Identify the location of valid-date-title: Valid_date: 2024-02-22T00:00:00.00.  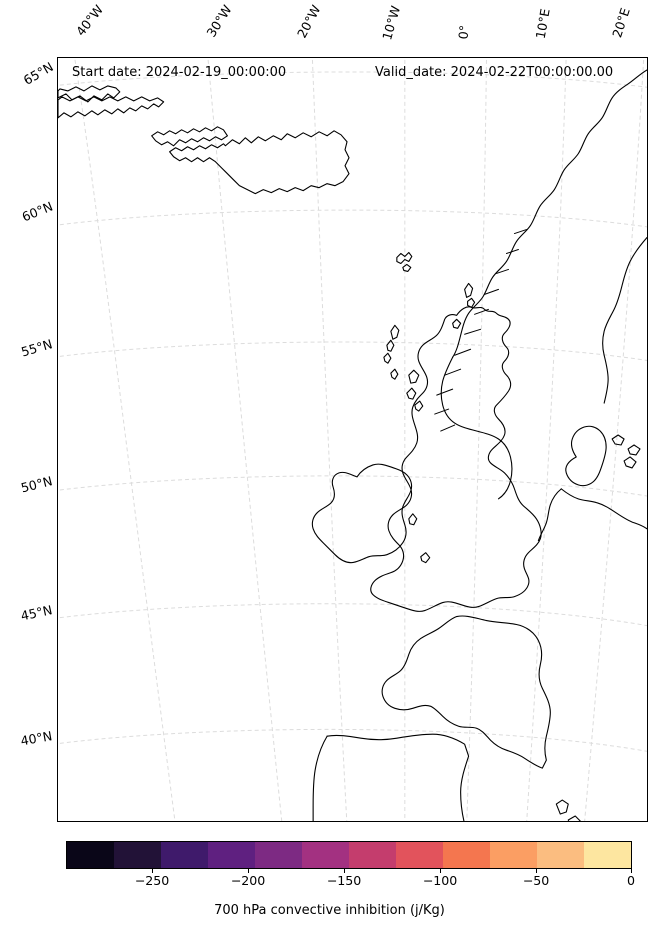
(494, 72).